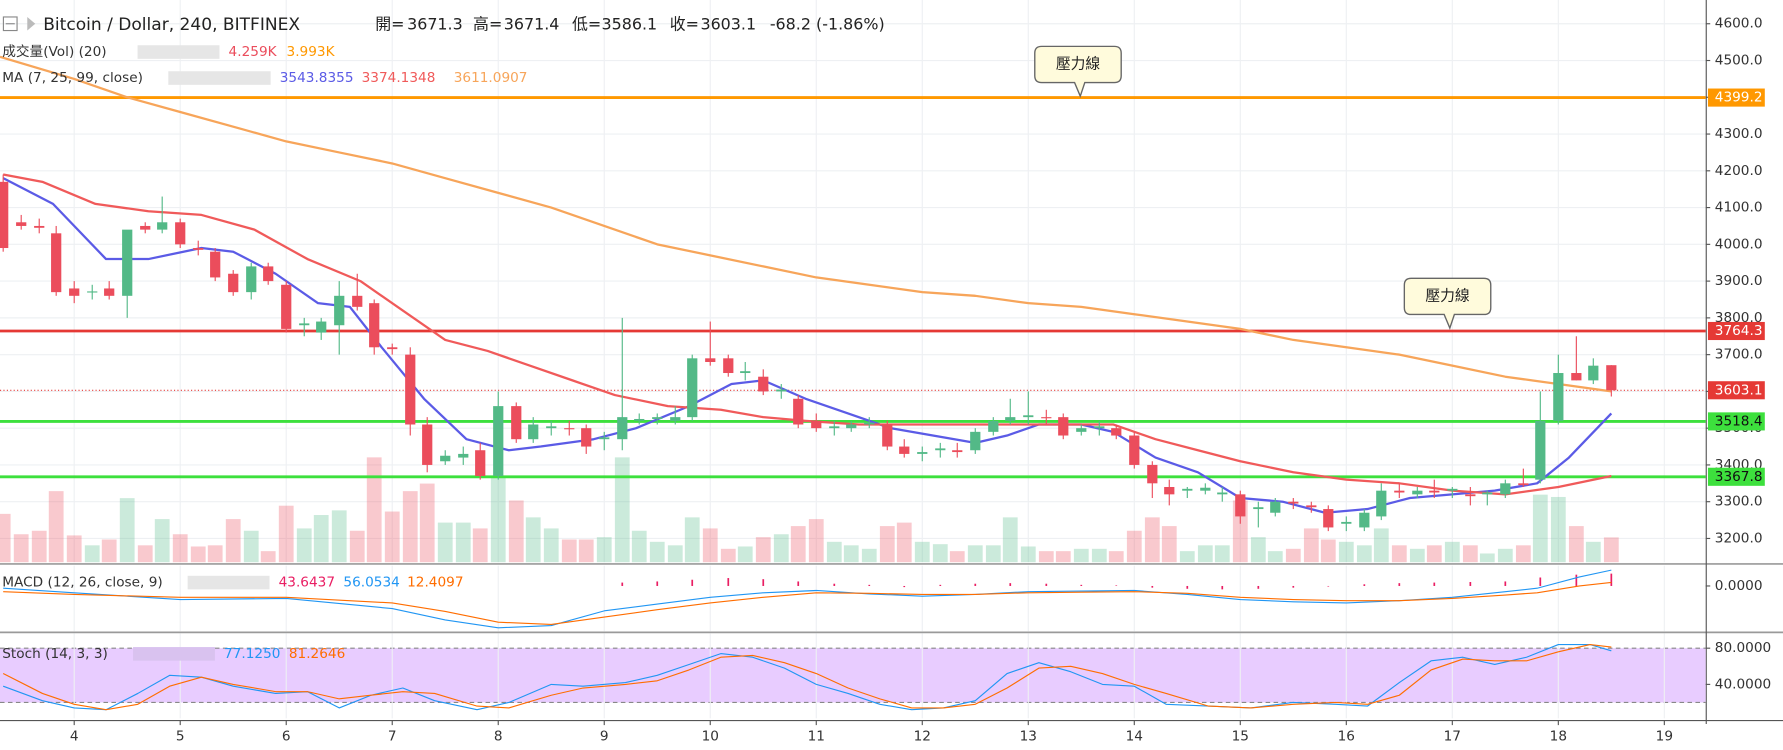  What do you see at coordinates (1452, 736) in the screenshot?
I see `x-tick-label: 17` at bounding box center [1452, 736].